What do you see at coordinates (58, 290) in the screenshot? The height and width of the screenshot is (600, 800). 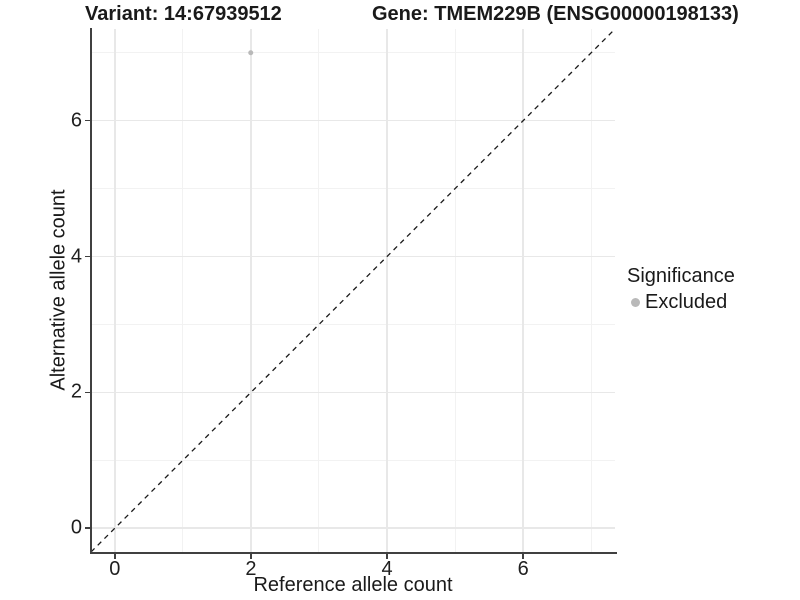 I see `y-axis-title: Alternative allele count` at bounding box center [58, 290].